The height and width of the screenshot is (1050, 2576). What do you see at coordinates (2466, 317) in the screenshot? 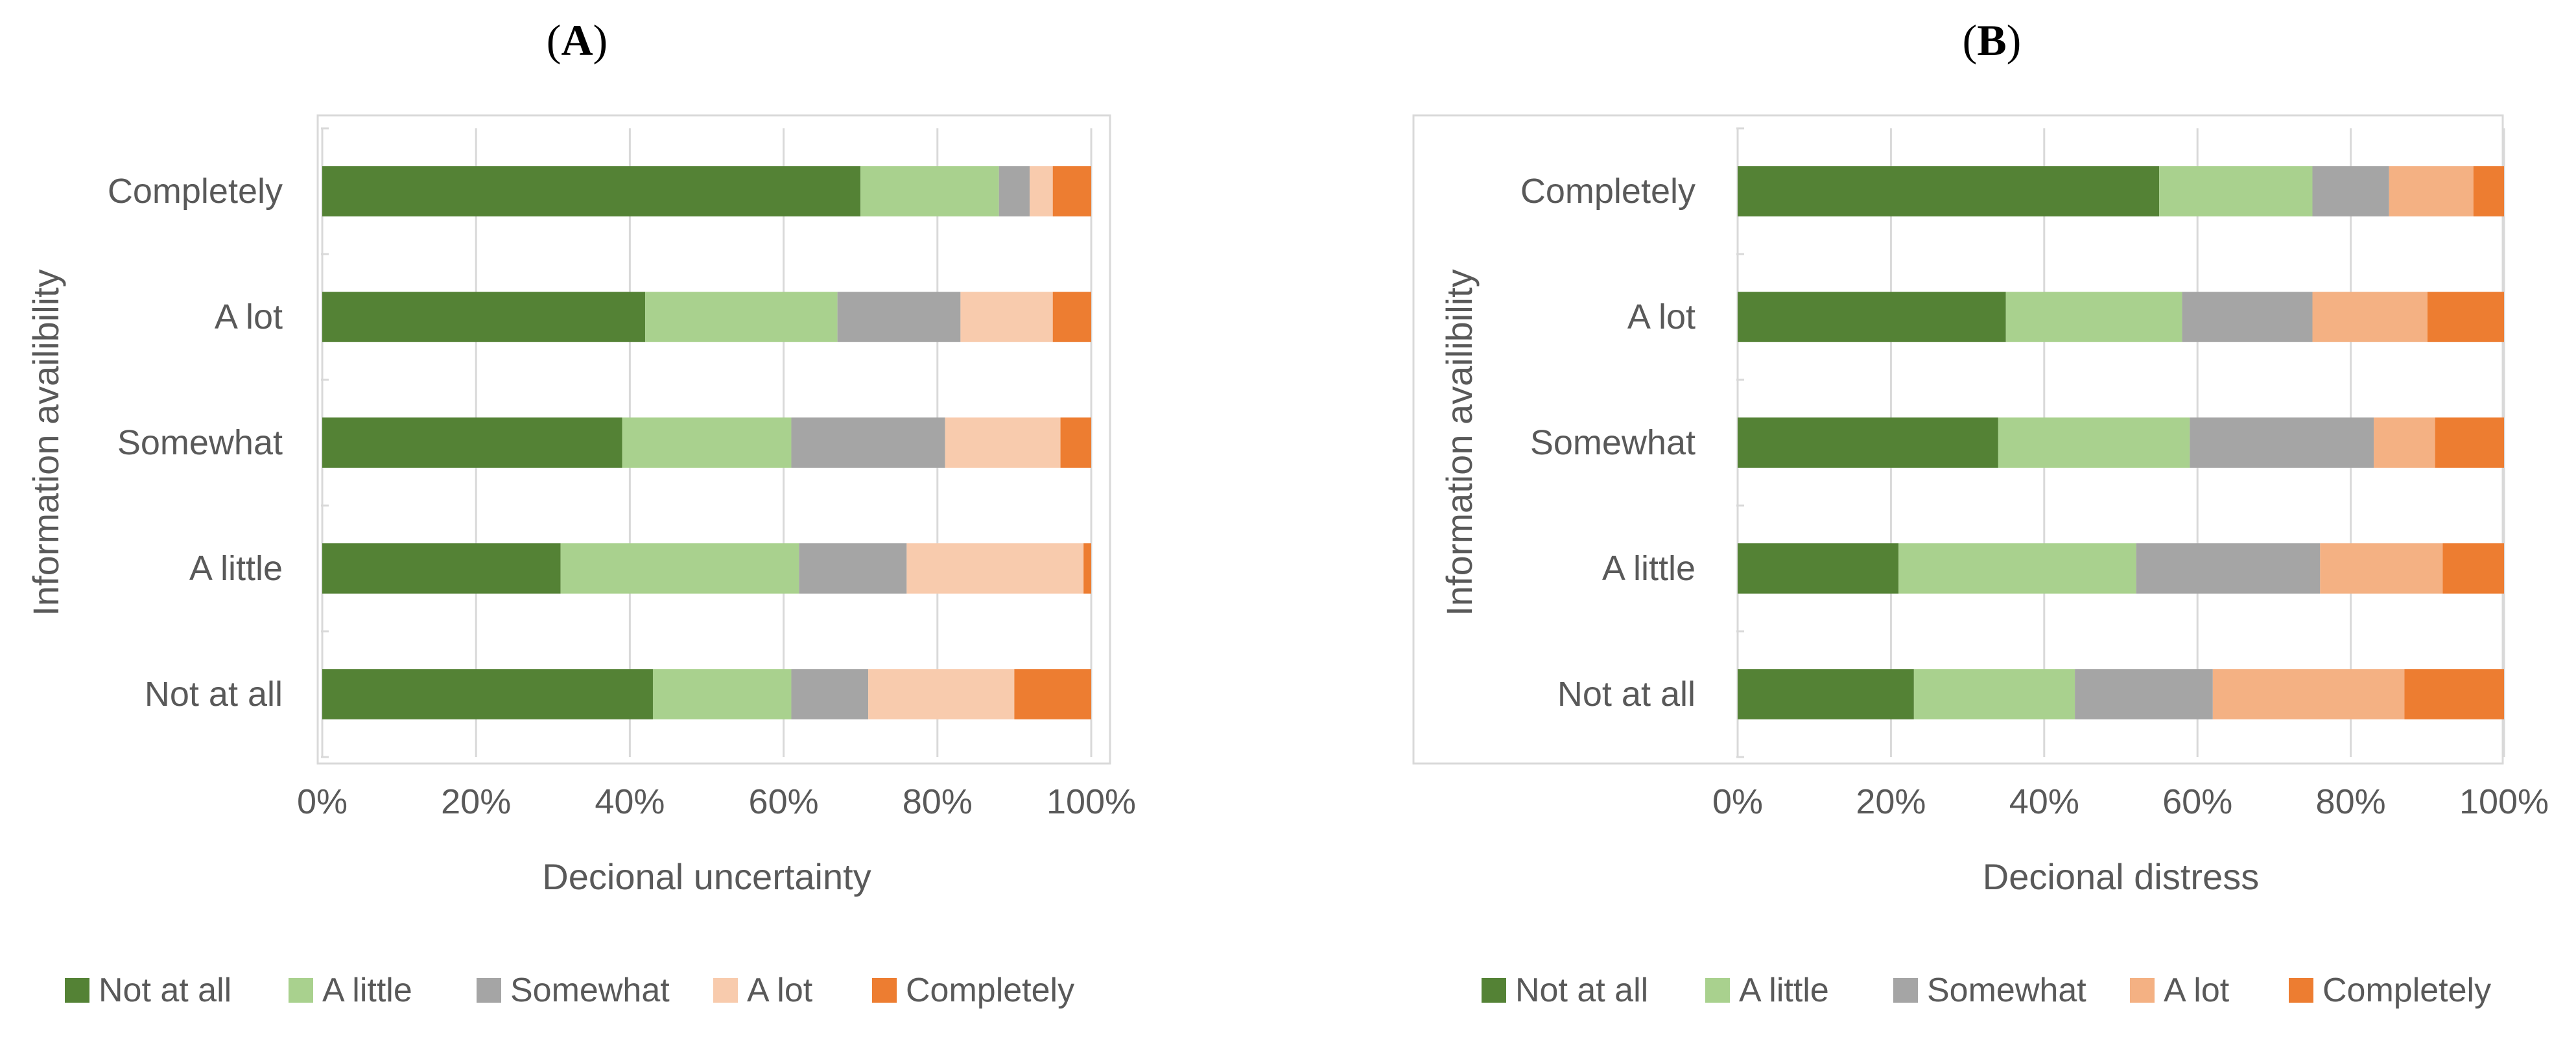
I see `panel-b-bar-a-lot-completely` at bounding box center [2466, 317].